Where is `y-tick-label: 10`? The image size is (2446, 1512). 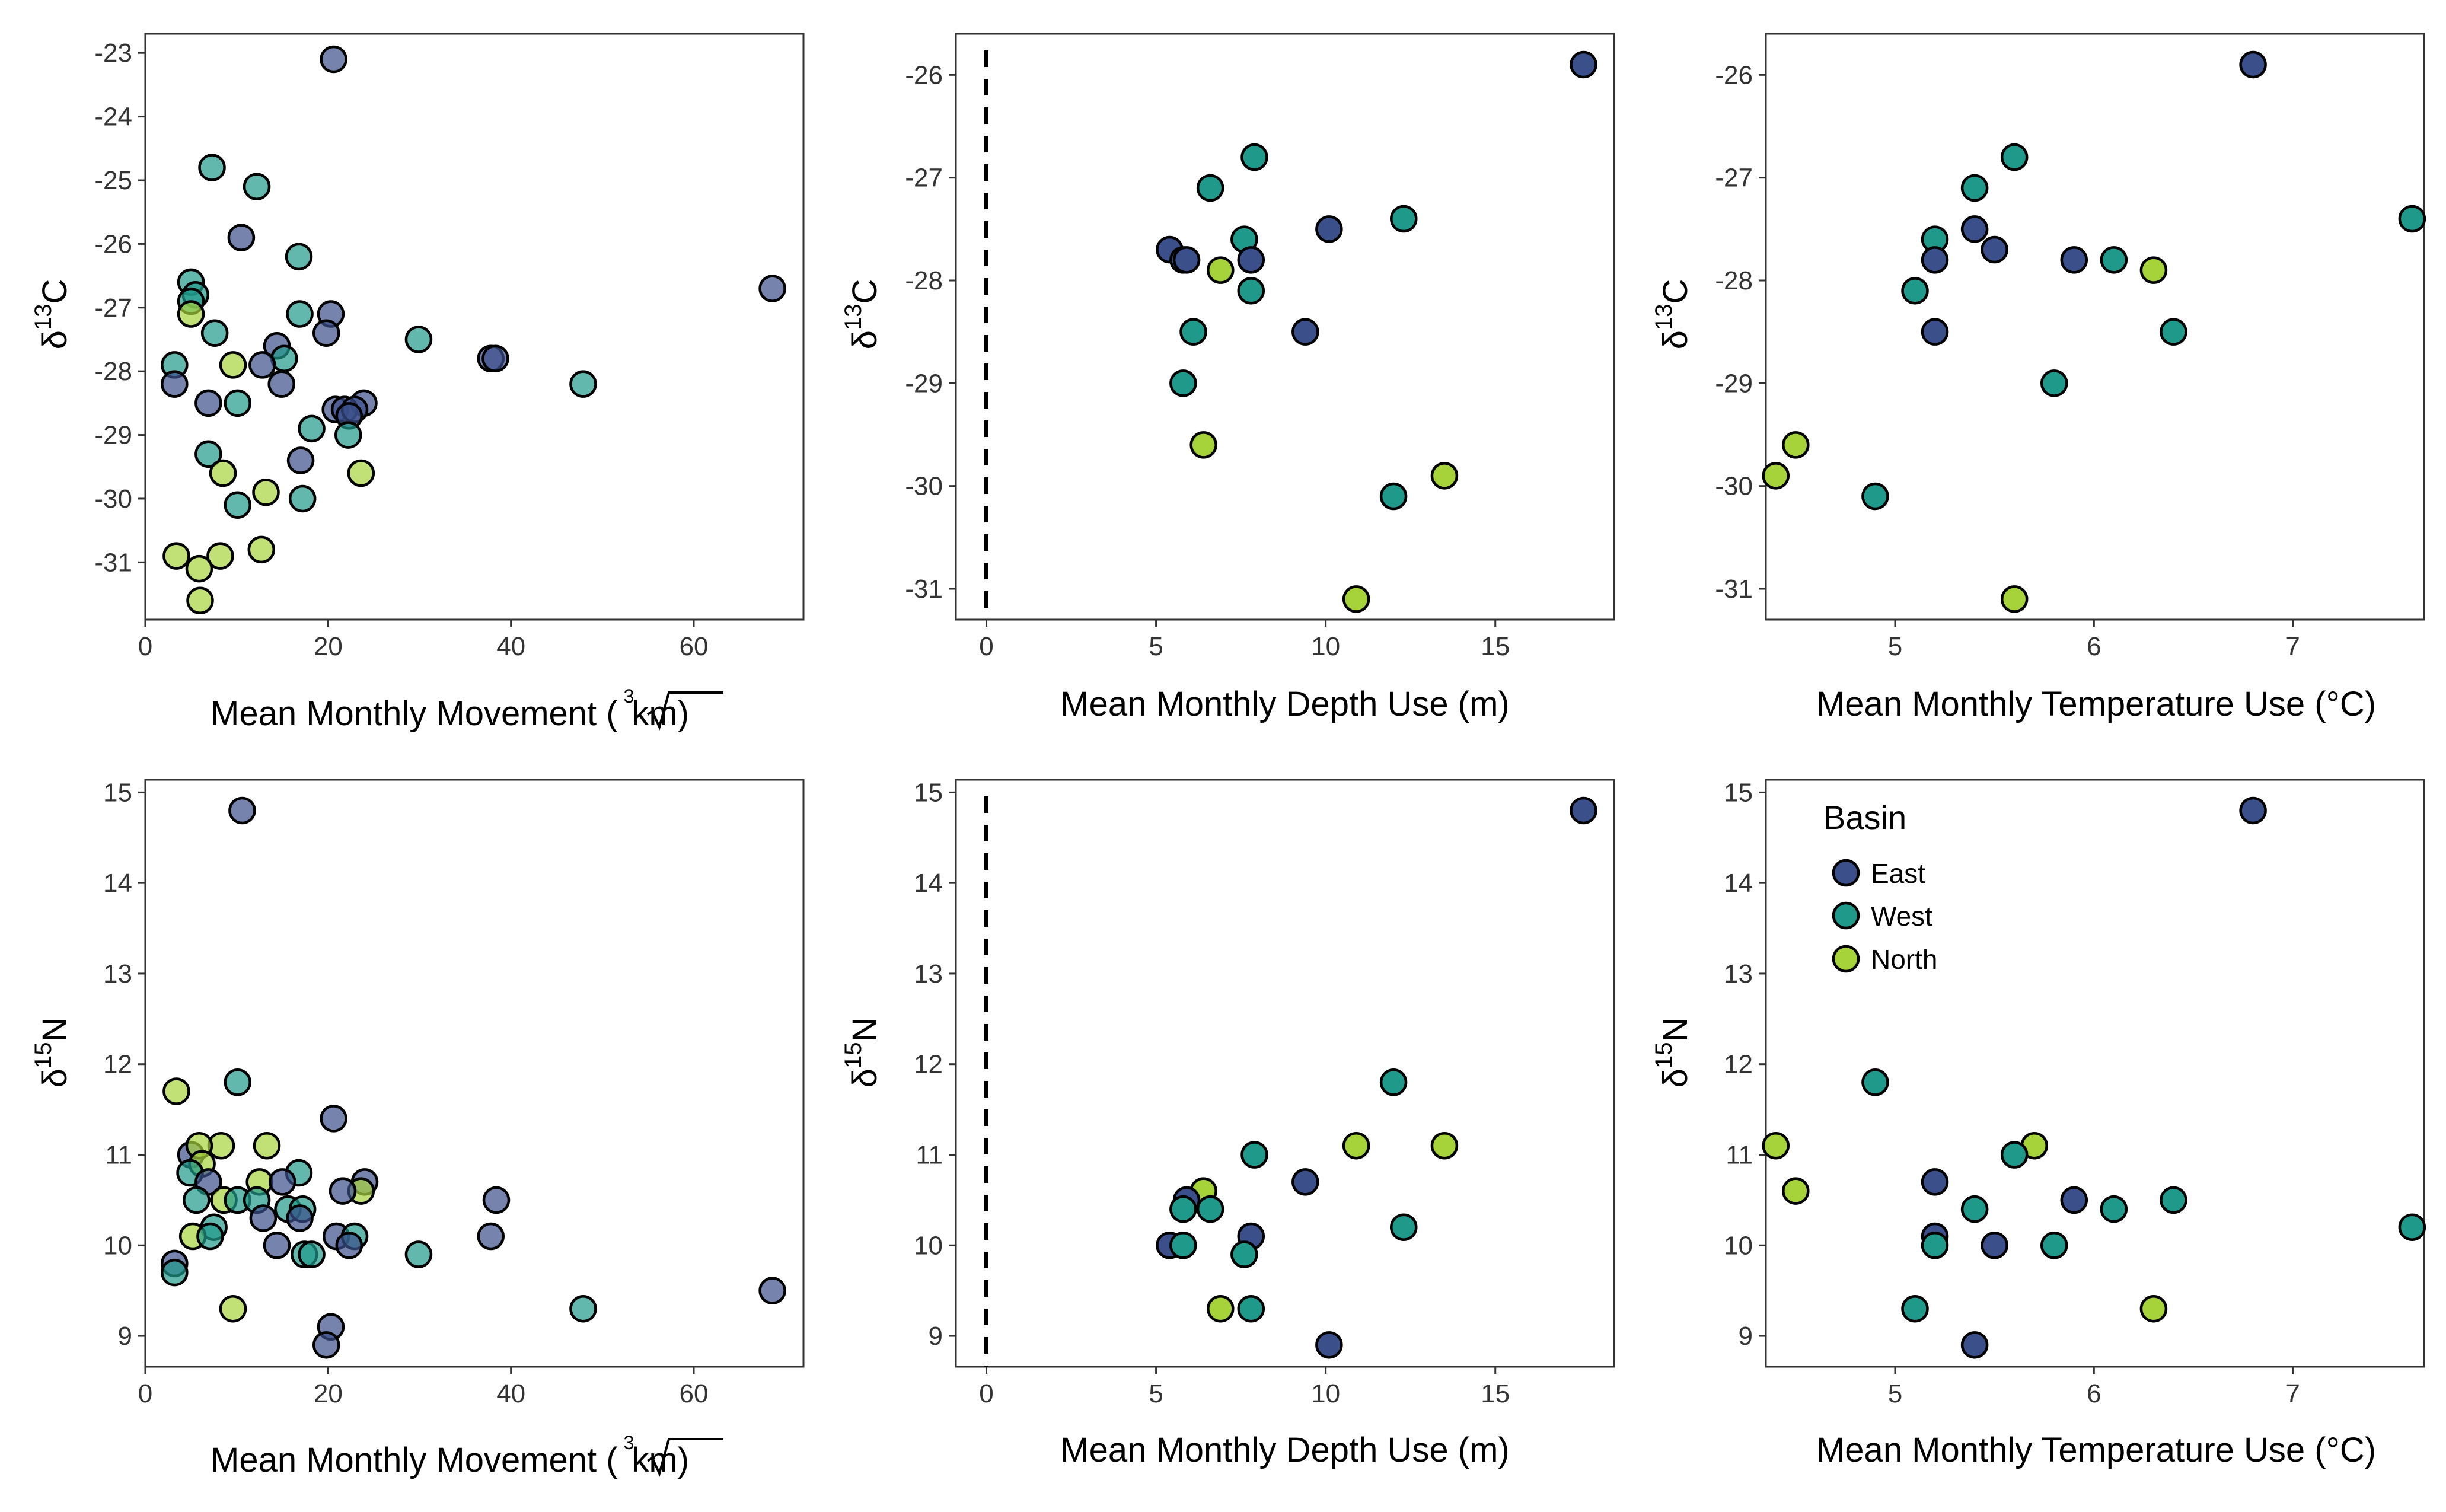 y-tick-label: 10 is located at coordinates (1738, 1245).